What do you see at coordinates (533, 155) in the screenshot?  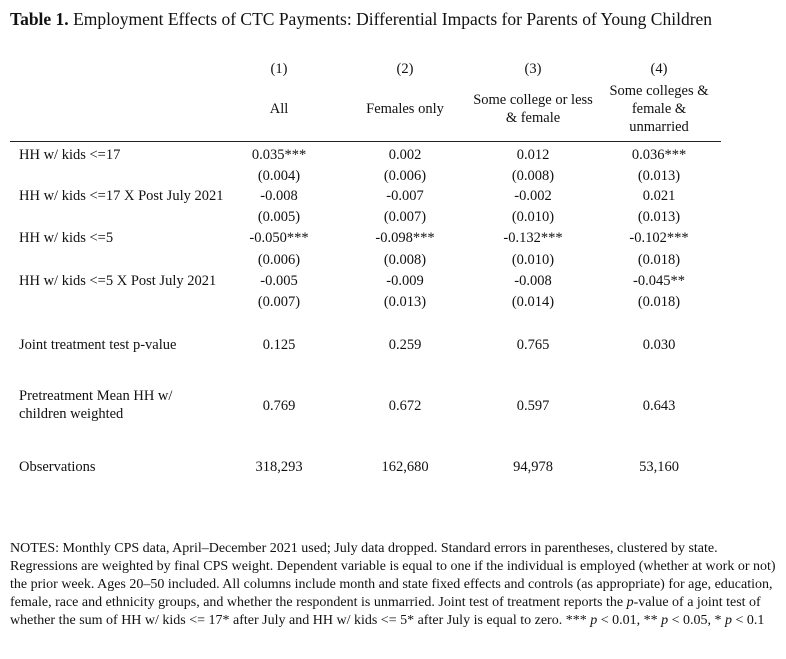 I see `coef-cell: 0.012` at bounding box center [533, 155].